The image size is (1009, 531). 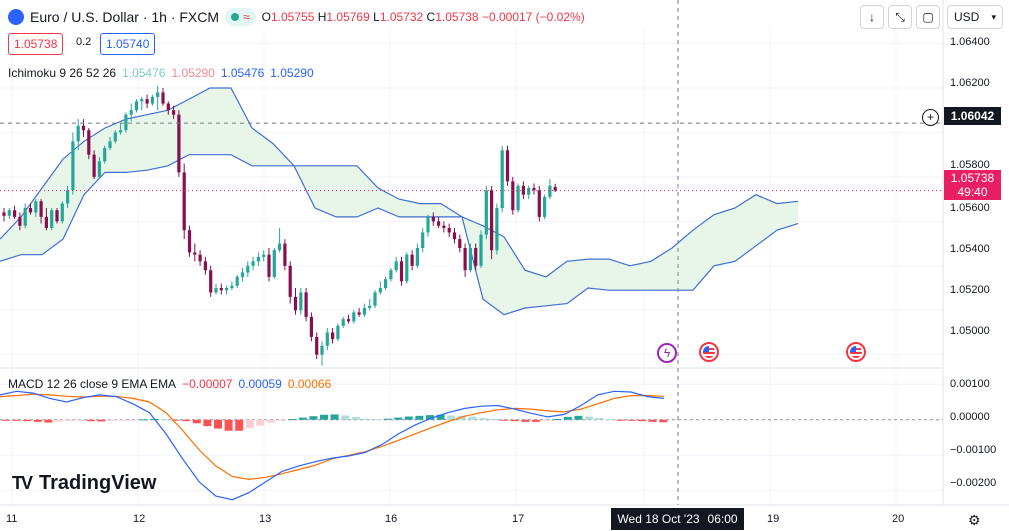 What do you see at coordinates (928, 17) in the screenshot?
I see `fullscreen-button: ▢` at bounding box center [928, 17].